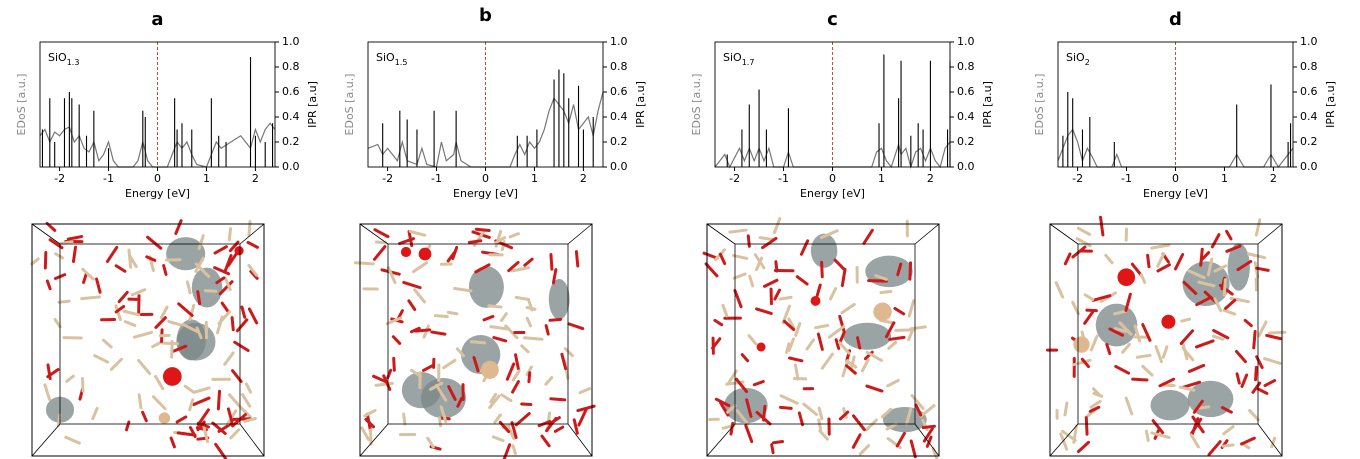 Image resolution: width=1360 pixels, height=459 pixels. Describe the element at coordinates (1166, 340) in the screenshot. I see `box-outer` at that location.